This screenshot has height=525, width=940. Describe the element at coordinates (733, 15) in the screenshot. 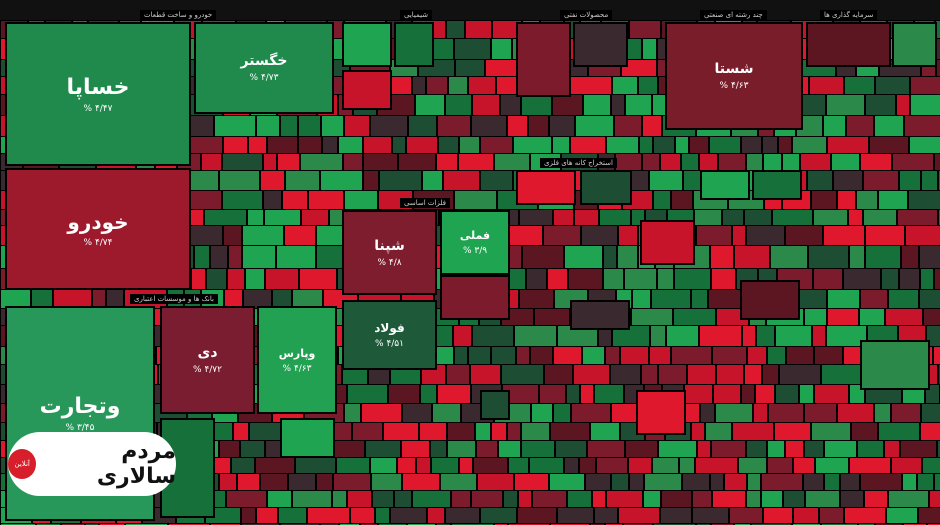

I see `sector-header: چند رشته ای صنعتی` at that location.